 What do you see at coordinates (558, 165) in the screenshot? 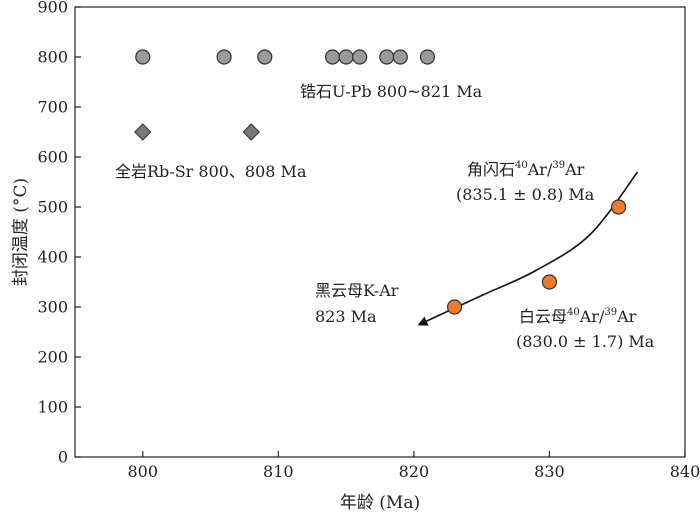
I see `hornblende-sup2: 39` at bounding box center [558, 165].